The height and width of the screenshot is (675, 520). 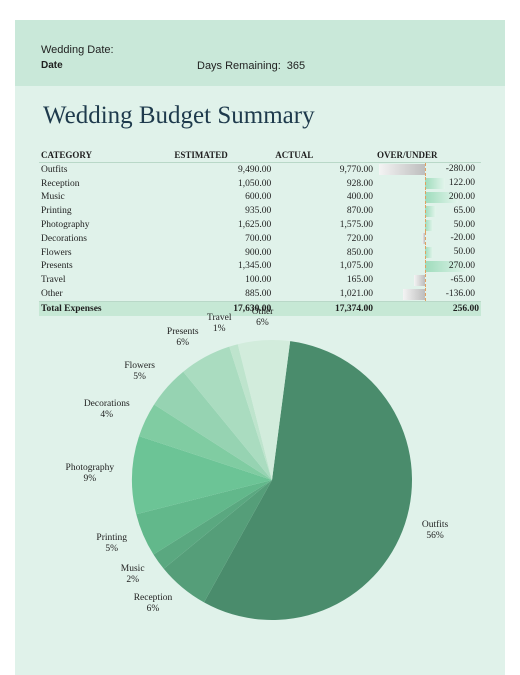 What do you see at coordinates (255, 169) in the screenshot?
I see `row-estimated: 9,490.00` at bounding box center [255, 169].